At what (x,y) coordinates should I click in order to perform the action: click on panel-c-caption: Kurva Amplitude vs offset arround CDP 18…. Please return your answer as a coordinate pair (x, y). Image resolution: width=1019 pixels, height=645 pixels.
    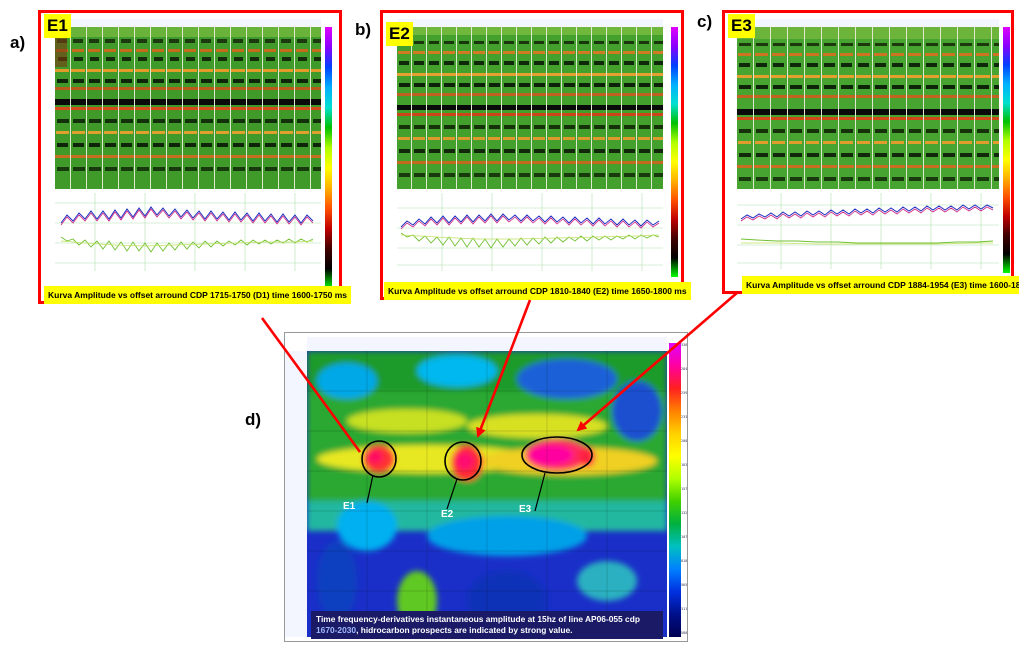
    Looking at the image, I should click on (880, 285).